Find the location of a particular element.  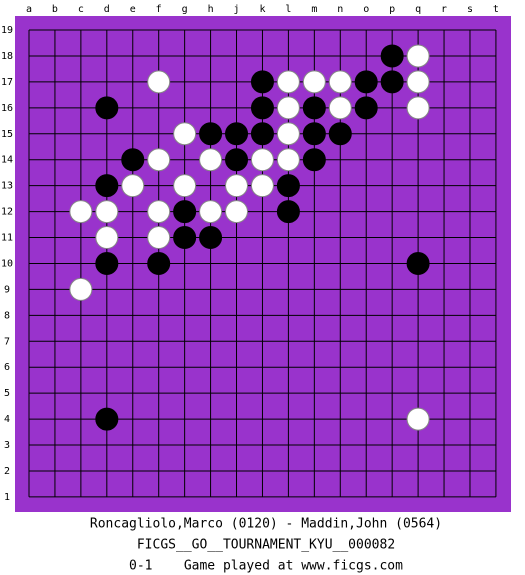

column-label: b is located at coordinates (55, 9).